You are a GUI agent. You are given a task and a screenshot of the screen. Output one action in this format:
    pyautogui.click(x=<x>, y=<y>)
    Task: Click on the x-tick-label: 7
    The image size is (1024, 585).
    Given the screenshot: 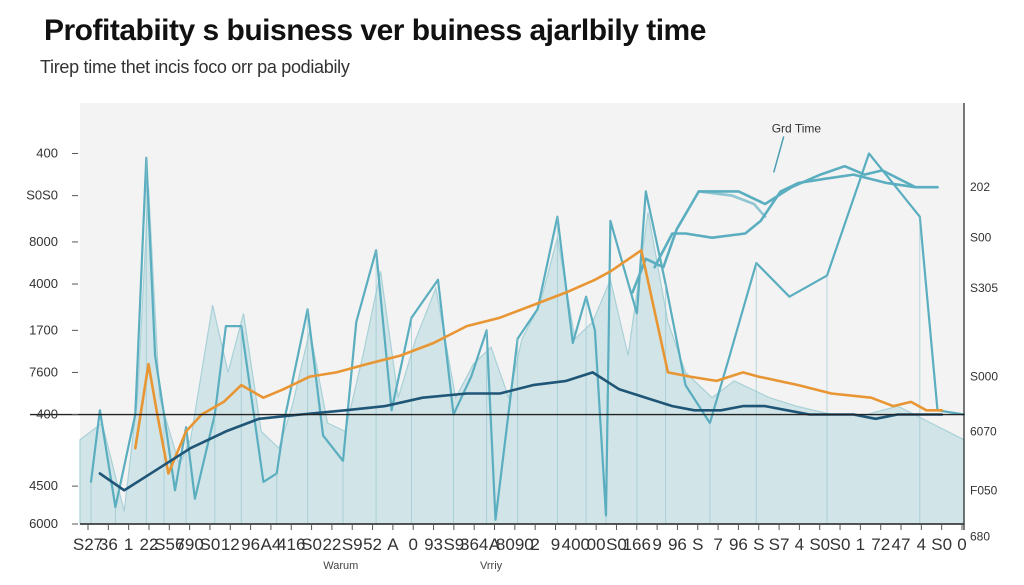 What is the action you would take?
    pyautogui.click(x=717, y=544)
    